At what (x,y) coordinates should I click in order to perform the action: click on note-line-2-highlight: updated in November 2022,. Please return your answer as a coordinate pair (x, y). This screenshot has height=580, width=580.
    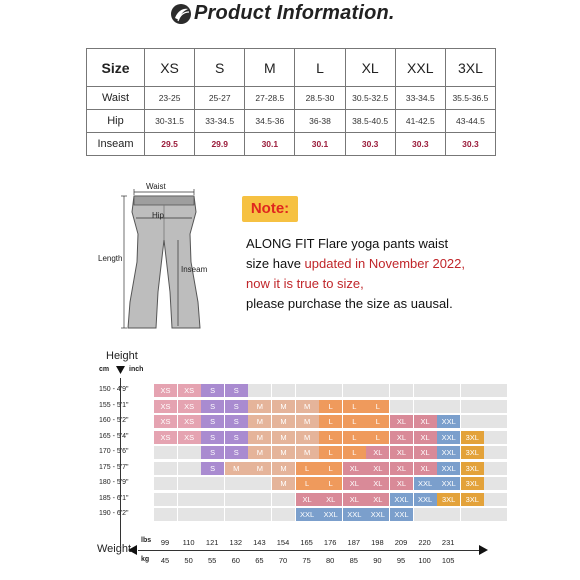
    Looking at the image, I should click on (384, 263).